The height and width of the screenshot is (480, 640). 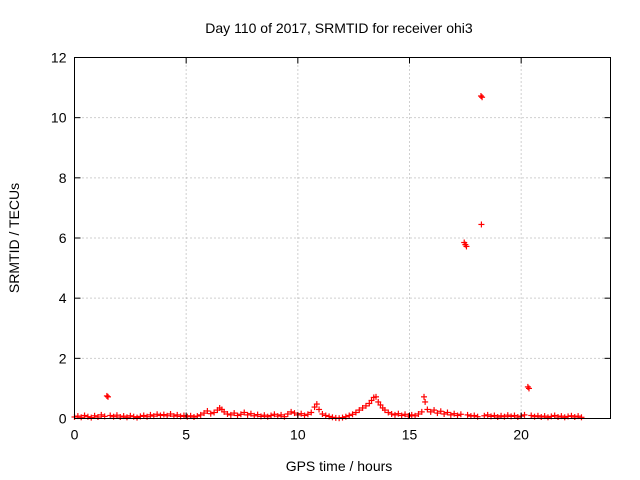 I want to click on y-tick-label: 12, so click(x=59, y=58).